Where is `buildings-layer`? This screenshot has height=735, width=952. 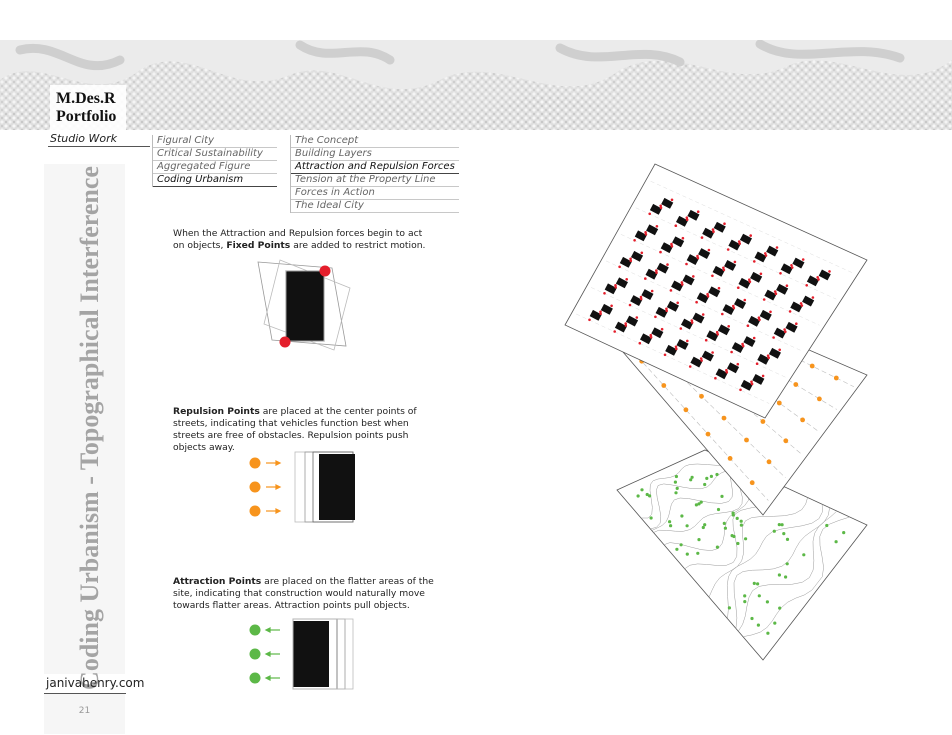
buildings-layer is located at coordinates (716, 291).